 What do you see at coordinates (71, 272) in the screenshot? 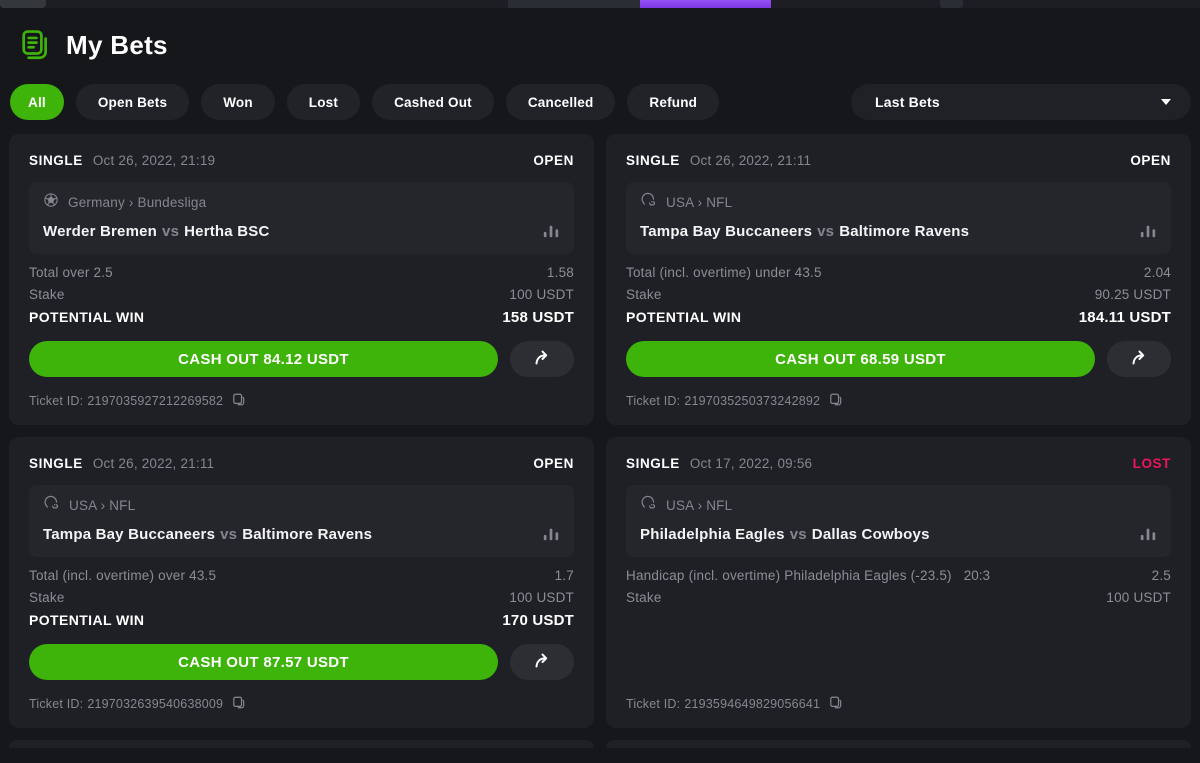
I see `market-name: Total over 2.5` at bounding box center [71, 272].